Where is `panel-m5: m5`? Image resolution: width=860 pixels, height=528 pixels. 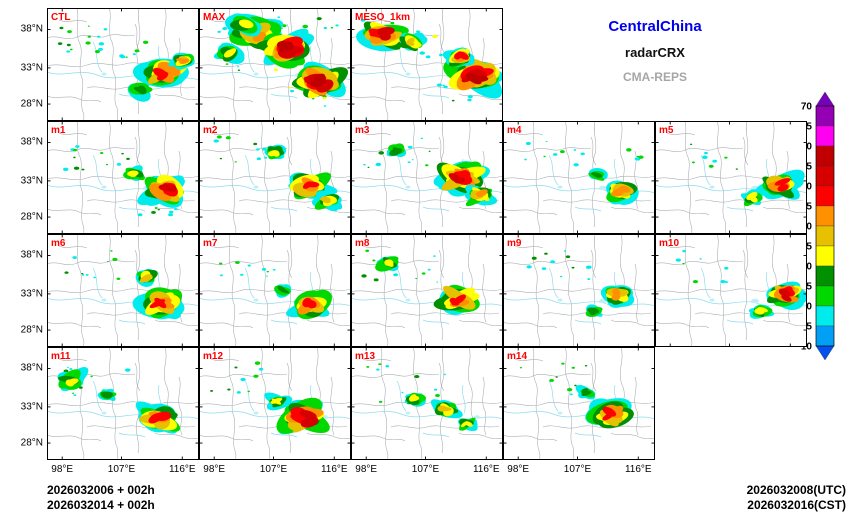
panel-m5: m5 is located at coordinates (731, 177).